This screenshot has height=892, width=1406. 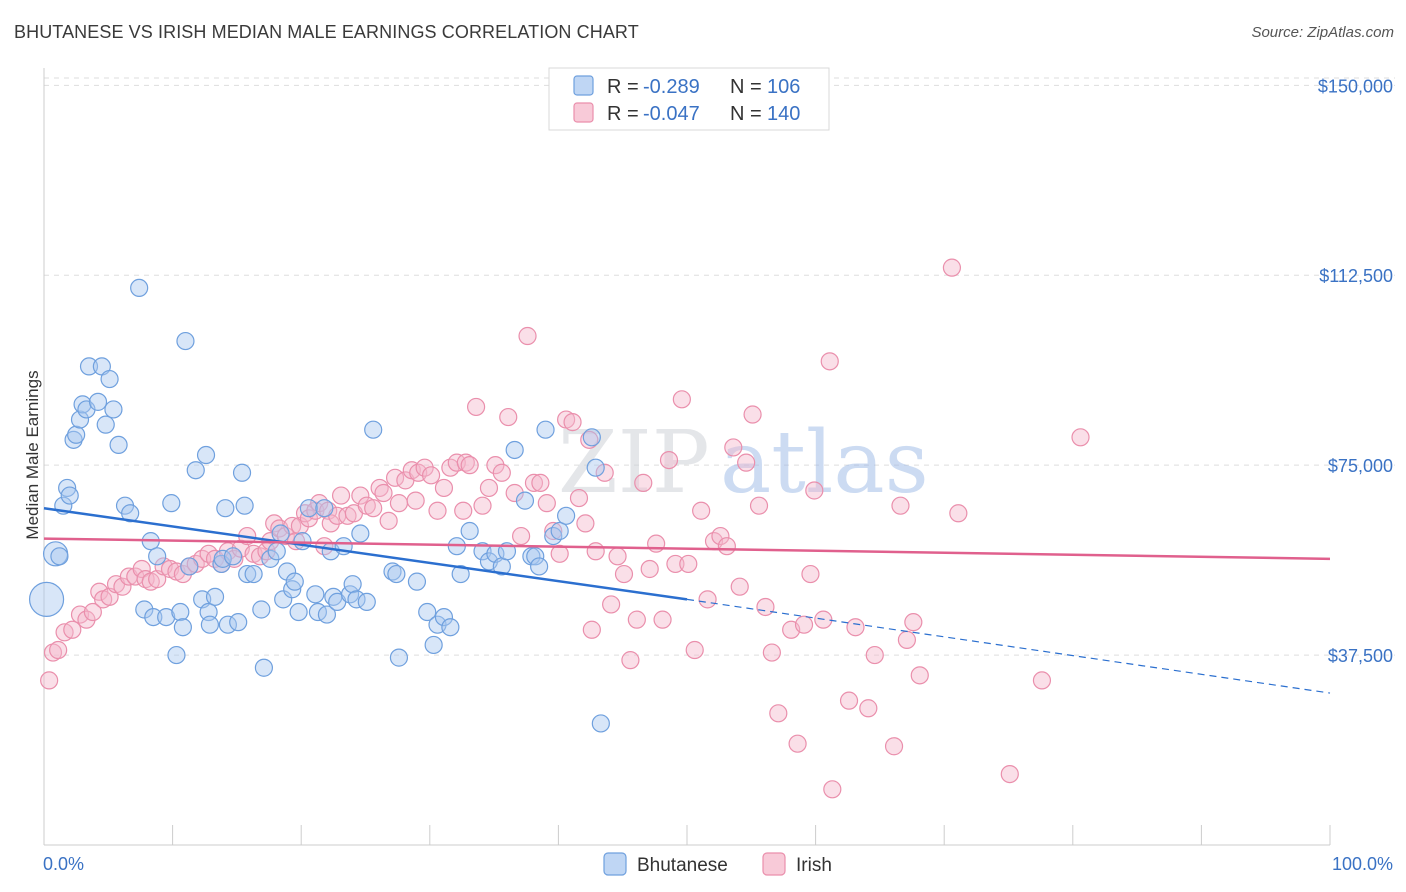 I want to click on y-axis-label: Median Male Earnings, so click(x=32, y=454).